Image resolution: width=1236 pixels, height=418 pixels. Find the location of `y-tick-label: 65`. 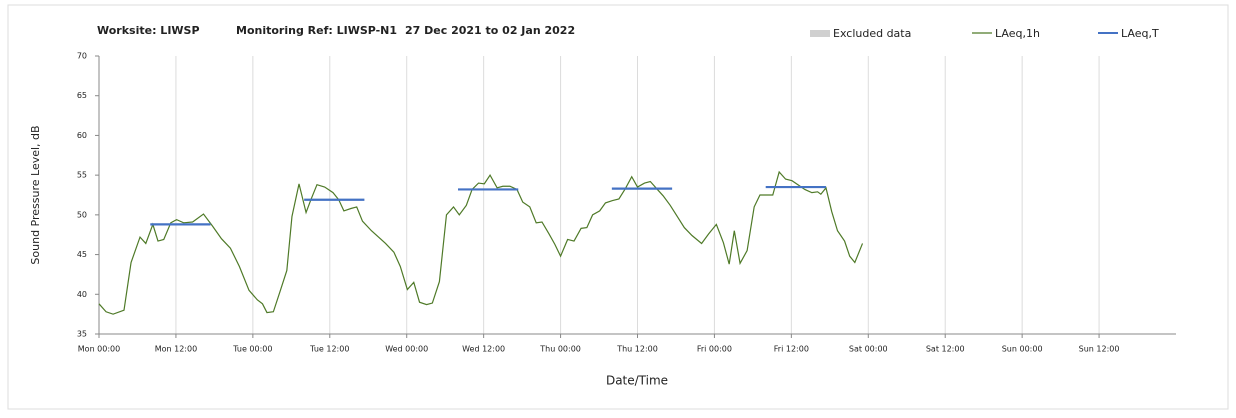

y-tick-label: 65 is located at coordinates (82, 95).